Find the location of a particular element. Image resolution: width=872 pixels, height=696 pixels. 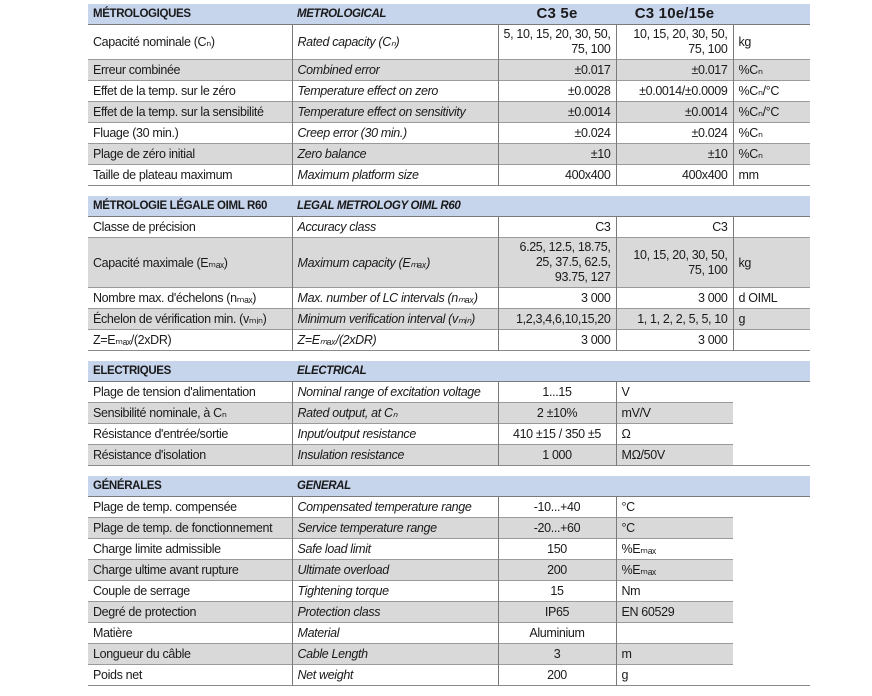

label-en: Zero balance is located at coordinates (394, 154).